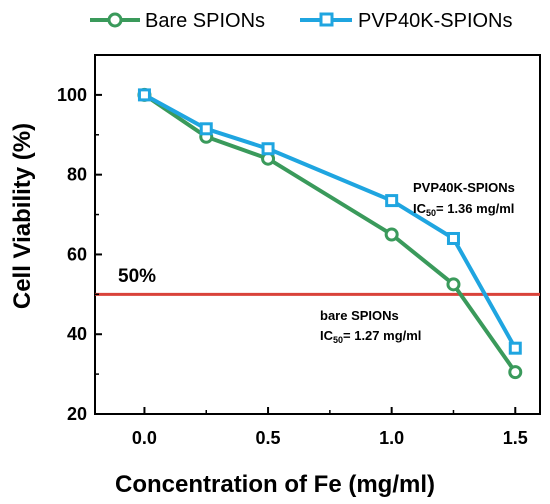 The width and height of the screenshot is (550, 504). Describe the element at coordinates (77, 414) in the screenshot. I see `y-tick-label: 20` at that location.